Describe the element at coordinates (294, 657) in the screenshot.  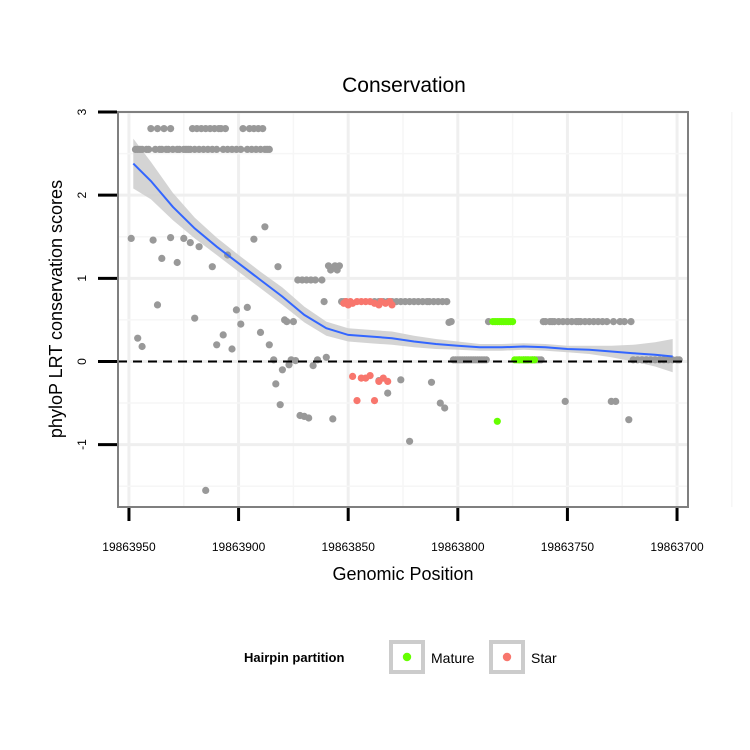
I see `legend-title: Hairpin partition` at that location.